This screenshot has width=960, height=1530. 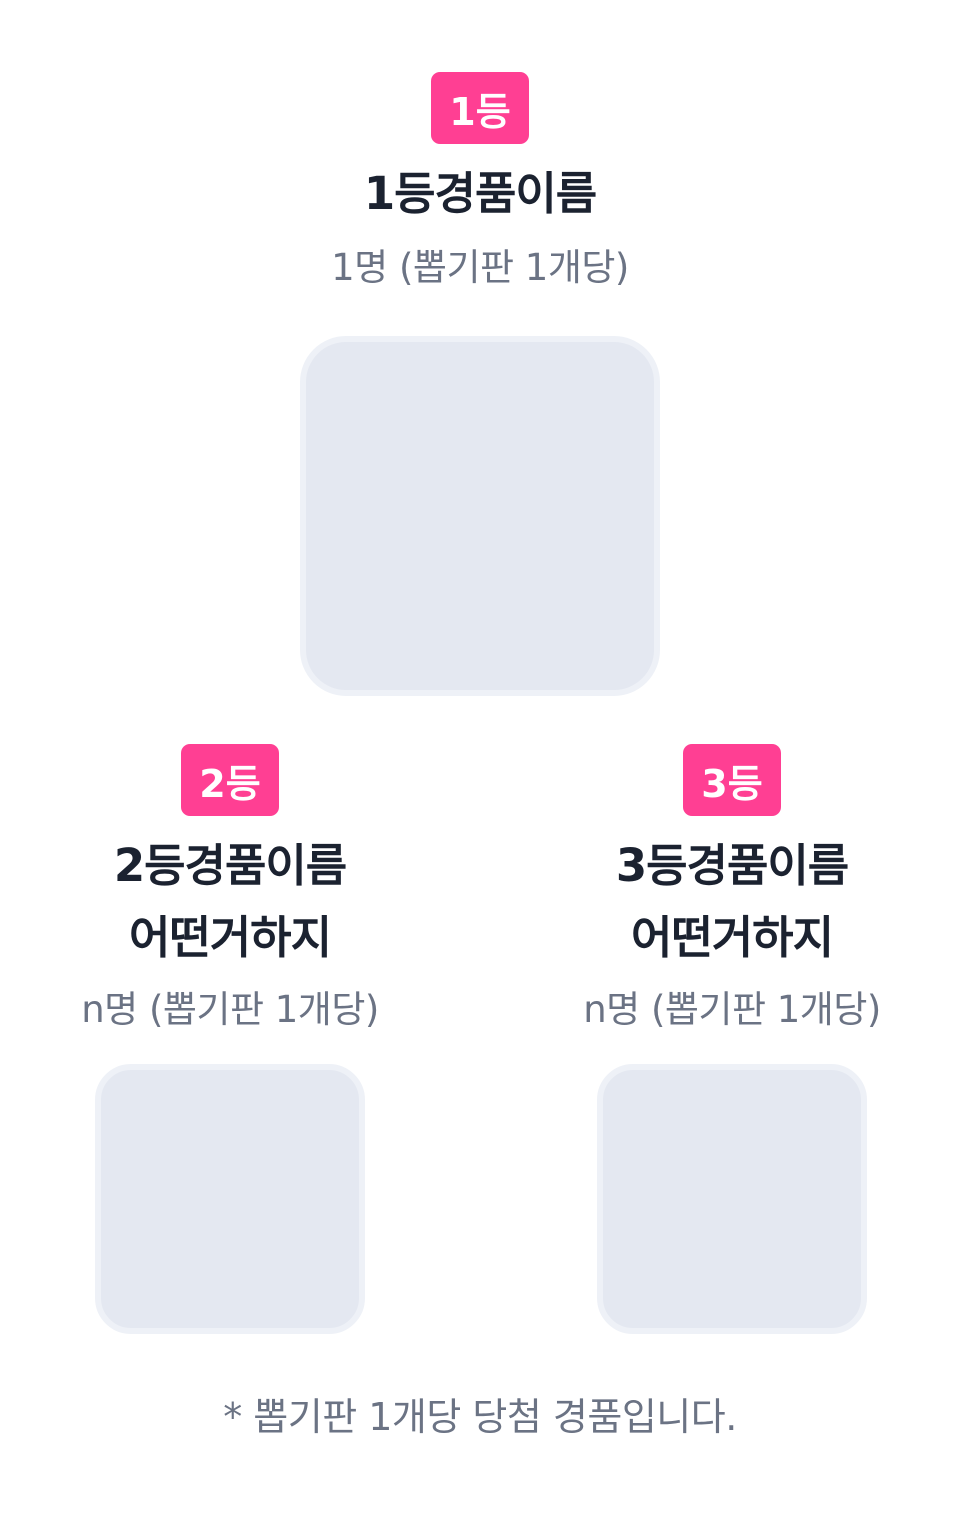 What do you see at coordinates (230, 865) in the screenshot?
I see `prize-name-line: 2등경품이름` at bounding box center [230, 865].